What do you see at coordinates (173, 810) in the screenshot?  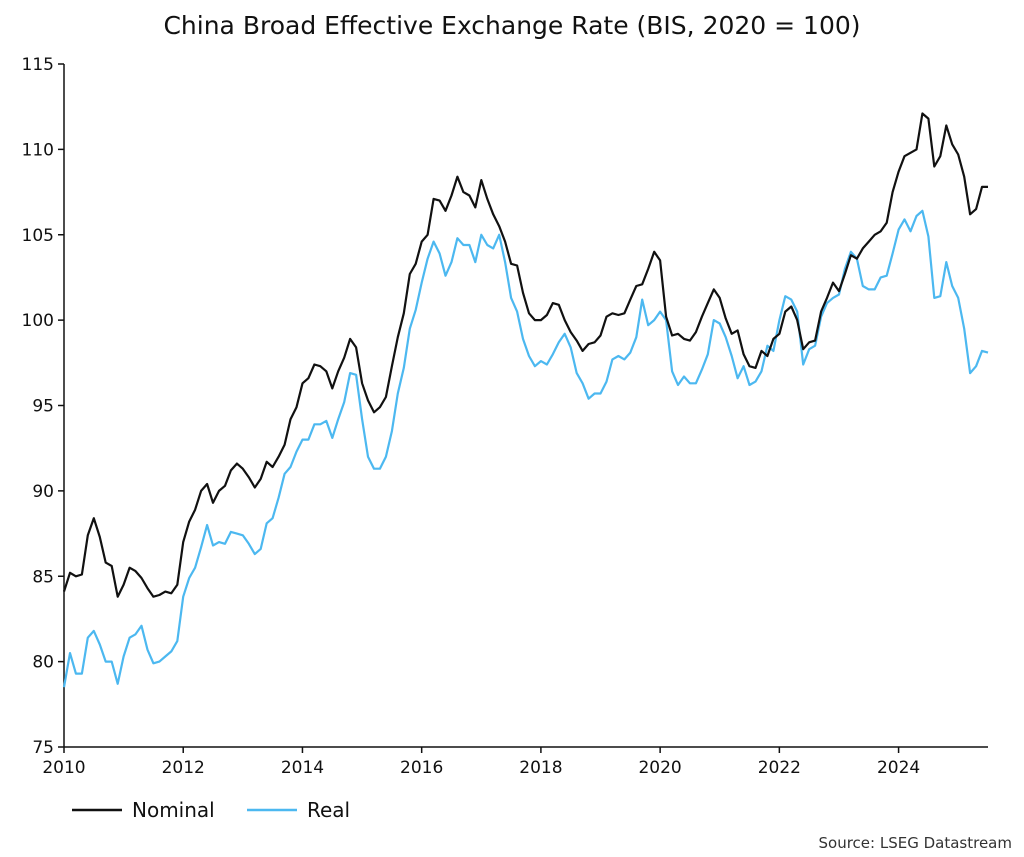 I see `legend-label-nominal: Nominal` at bounding box center [173, 810].